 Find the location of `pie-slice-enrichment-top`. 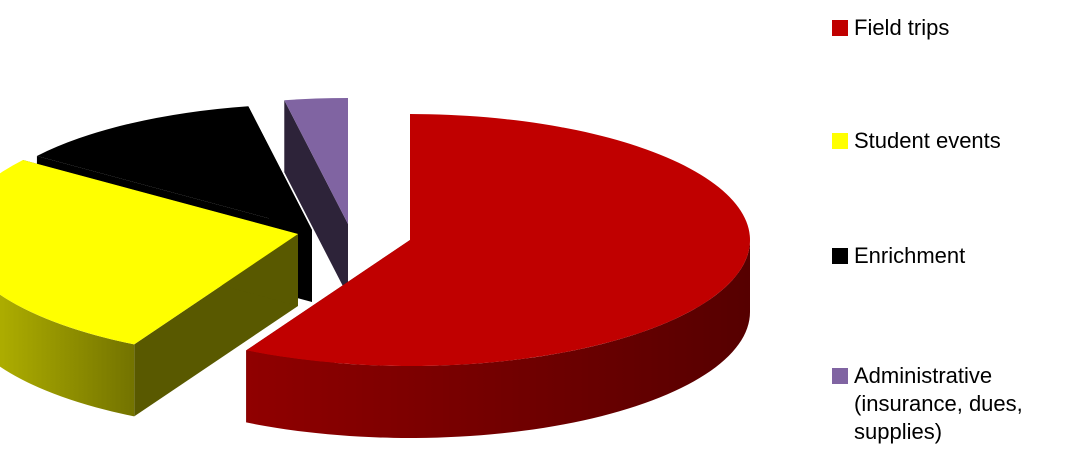

pie-slice-enrichment-top is located at coordinates (174, 168).